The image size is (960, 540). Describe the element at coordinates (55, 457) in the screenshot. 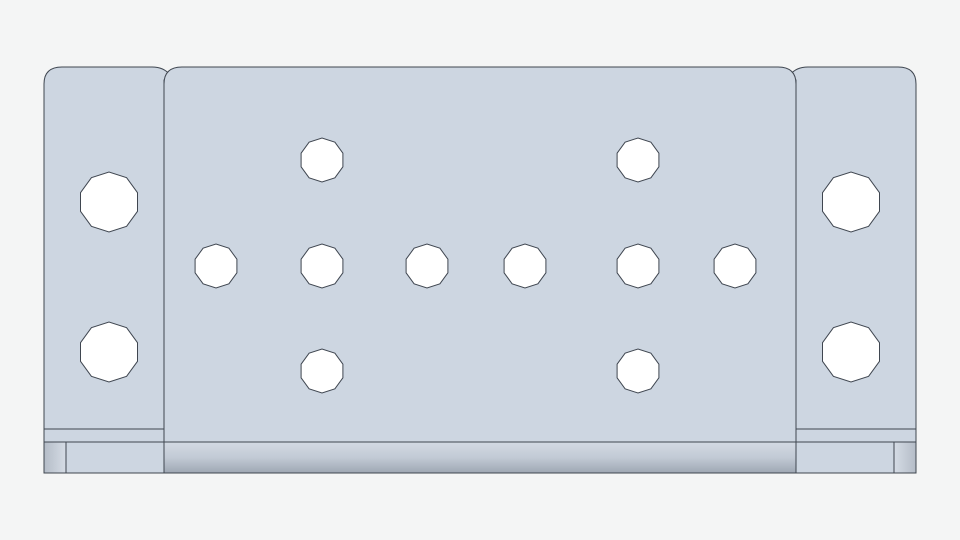

I see `left-flange-foot-edge` at that location.